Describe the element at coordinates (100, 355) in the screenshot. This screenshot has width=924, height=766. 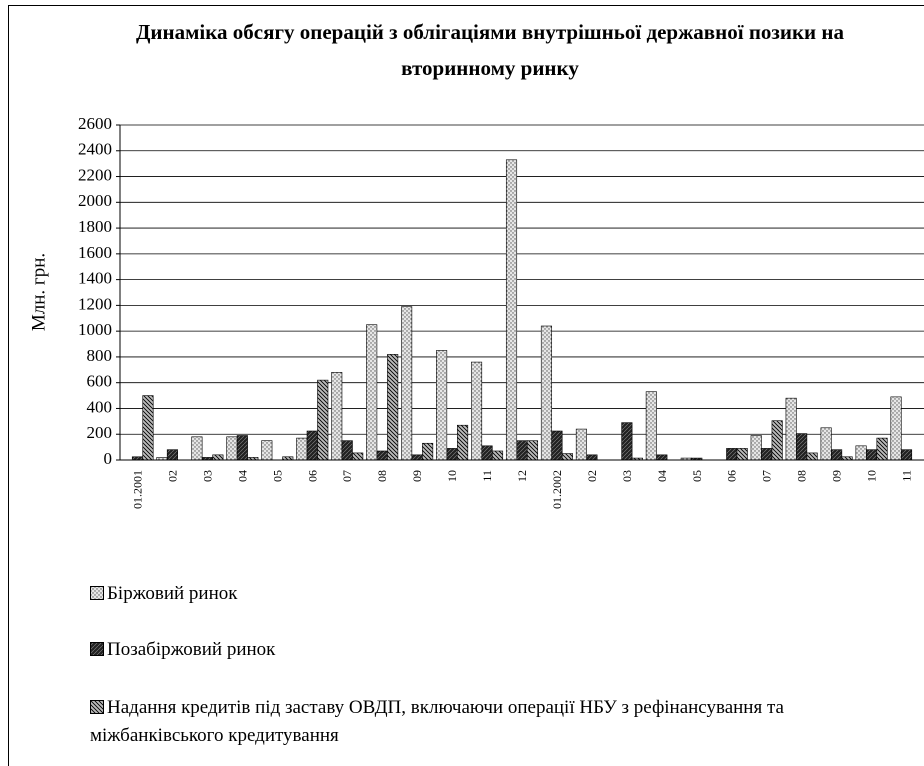
I see `y-tick-label: 800` at that location.